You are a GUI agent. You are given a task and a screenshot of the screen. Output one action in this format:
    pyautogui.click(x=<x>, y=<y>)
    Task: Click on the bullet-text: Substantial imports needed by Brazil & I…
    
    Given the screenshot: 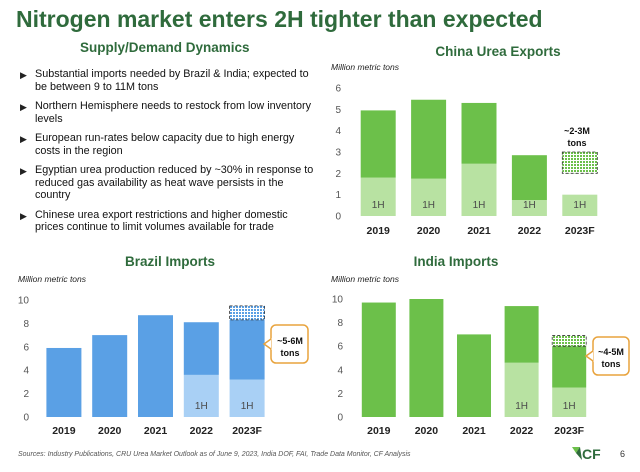 What is the action you would take?
    pyautogui.click(x=172, y=80)
    